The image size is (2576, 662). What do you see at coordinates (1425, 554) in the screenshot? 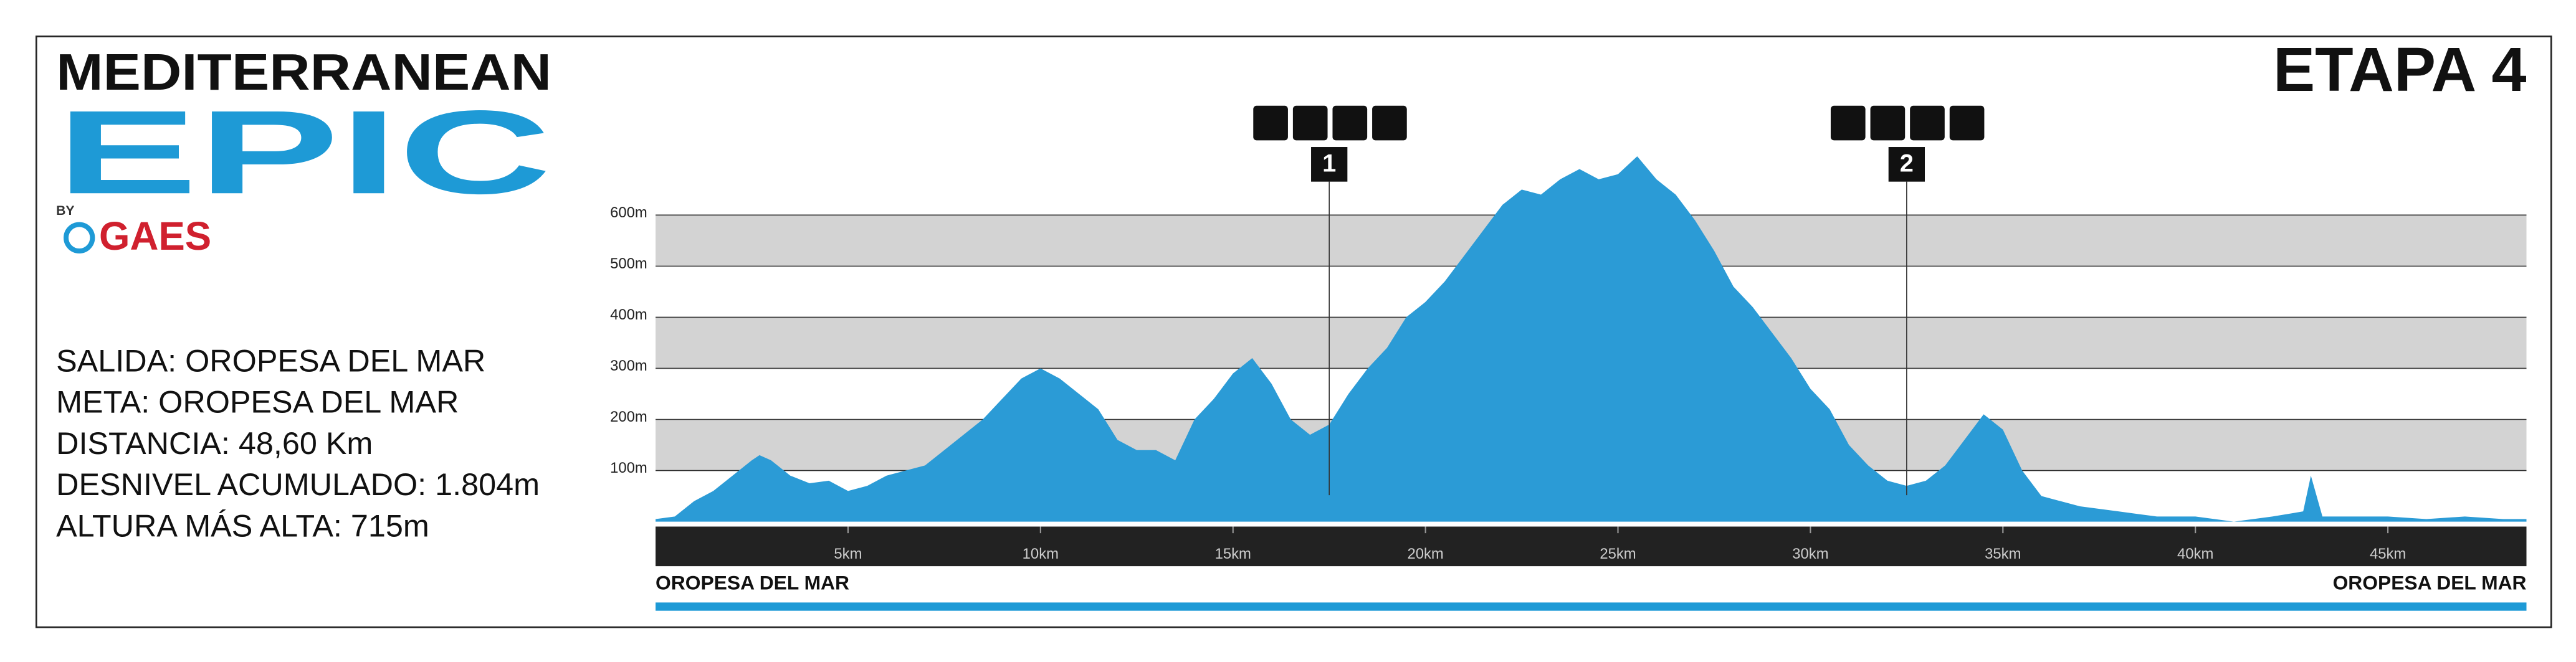
I see `x-tick-label: 20km` at bounding box center [1425, 554].